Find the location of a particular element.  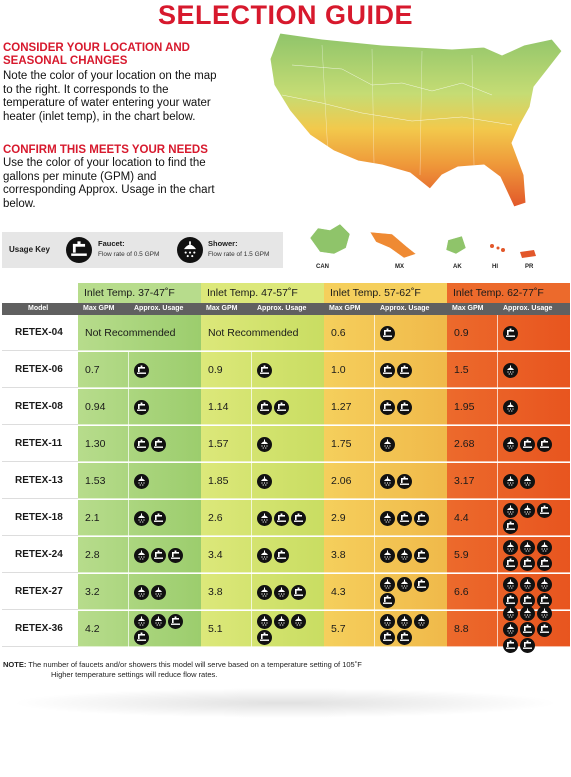

max-gpm-value: 4.4 is located at coordinates (461, 518).